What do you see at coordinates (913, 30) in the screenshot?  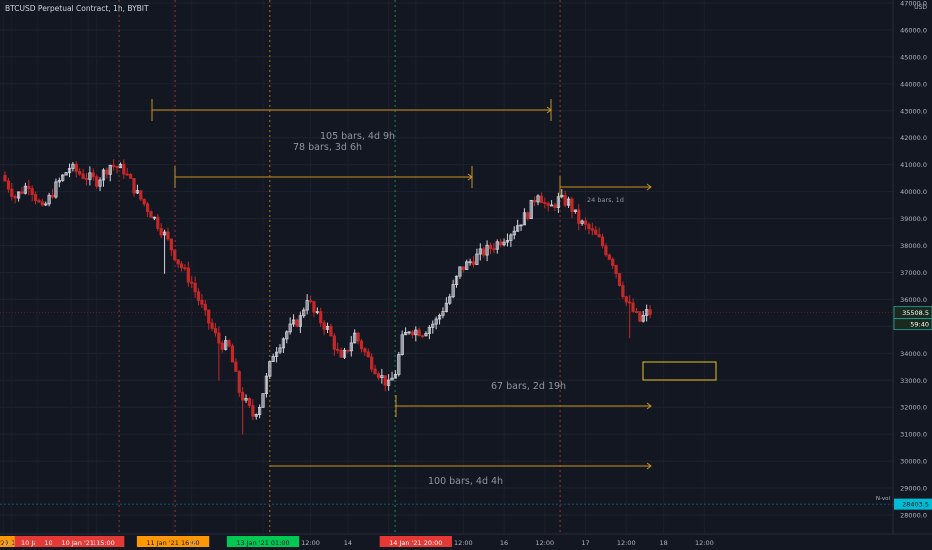 I see `price-tick-label: 46000.0` at bounding box center [913, 30].